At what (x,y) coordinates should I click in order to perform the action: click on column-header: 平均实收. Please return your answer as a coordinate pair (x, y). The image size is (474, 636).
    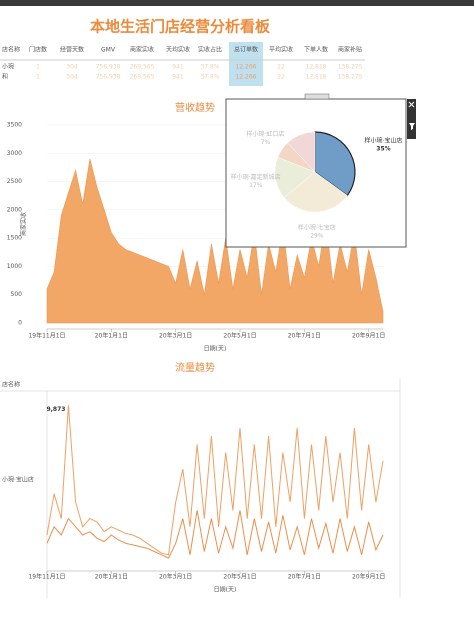
    Looking at the image, I should click on (281, 50).